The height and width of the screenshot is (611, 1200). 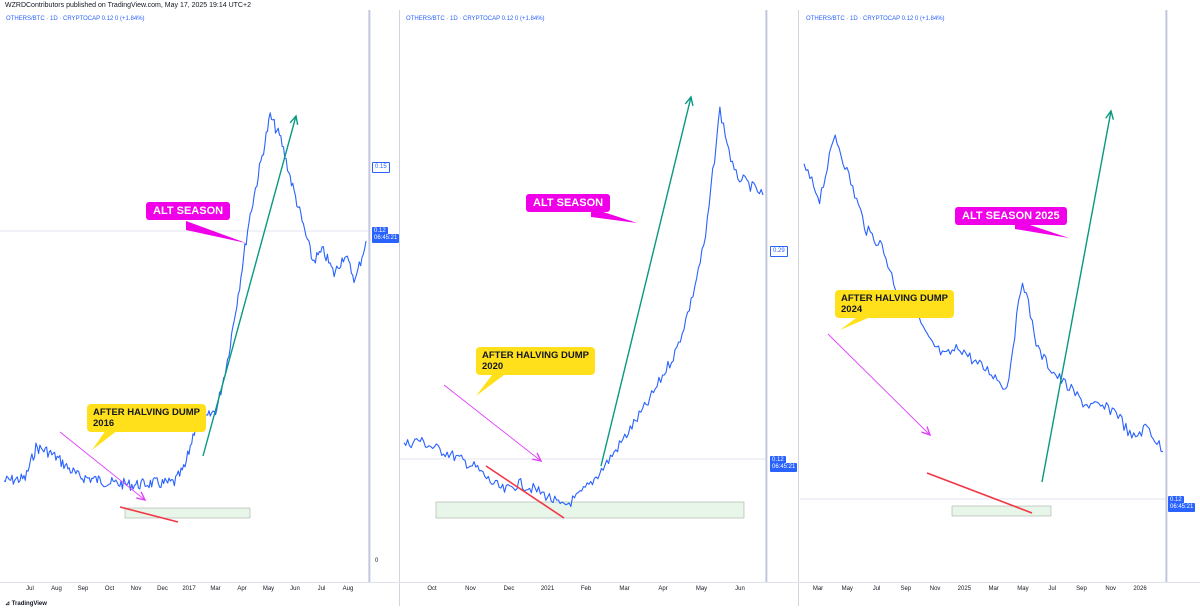 I want to click on time-axis-tick: Feb, so click(x=586, y=589).